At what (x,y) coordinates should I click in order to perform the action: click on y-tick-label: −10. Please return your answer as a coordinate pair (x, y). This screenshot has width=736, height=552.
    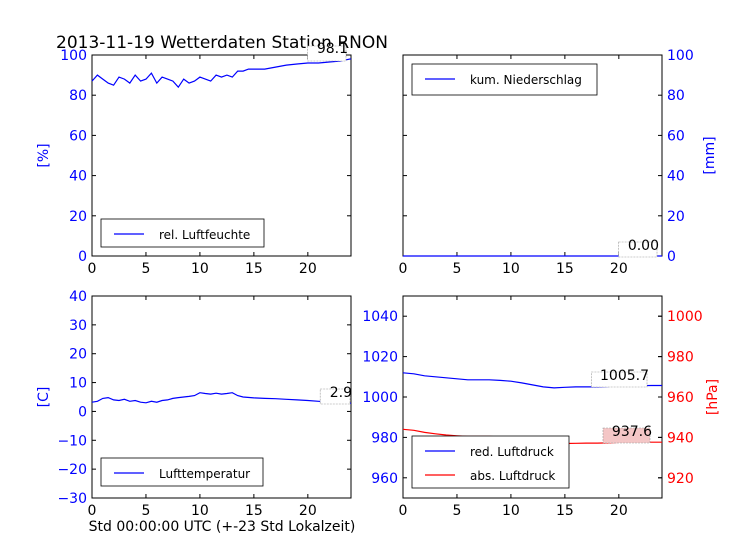
    Looking at the image, I should click on (72, 441).